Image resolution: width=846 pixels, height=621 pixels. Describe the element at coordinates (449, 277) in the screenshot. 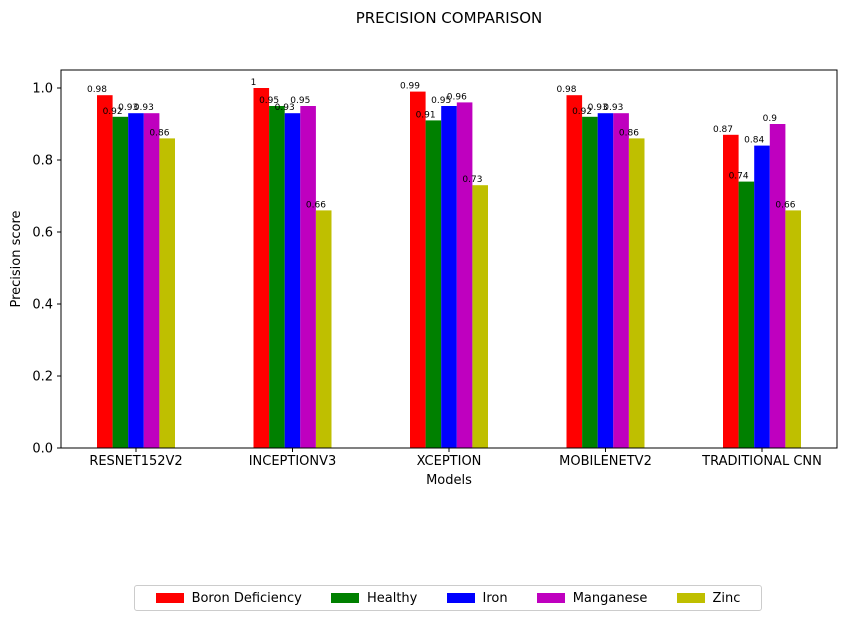

I see `bar-xception-iron` at that location.